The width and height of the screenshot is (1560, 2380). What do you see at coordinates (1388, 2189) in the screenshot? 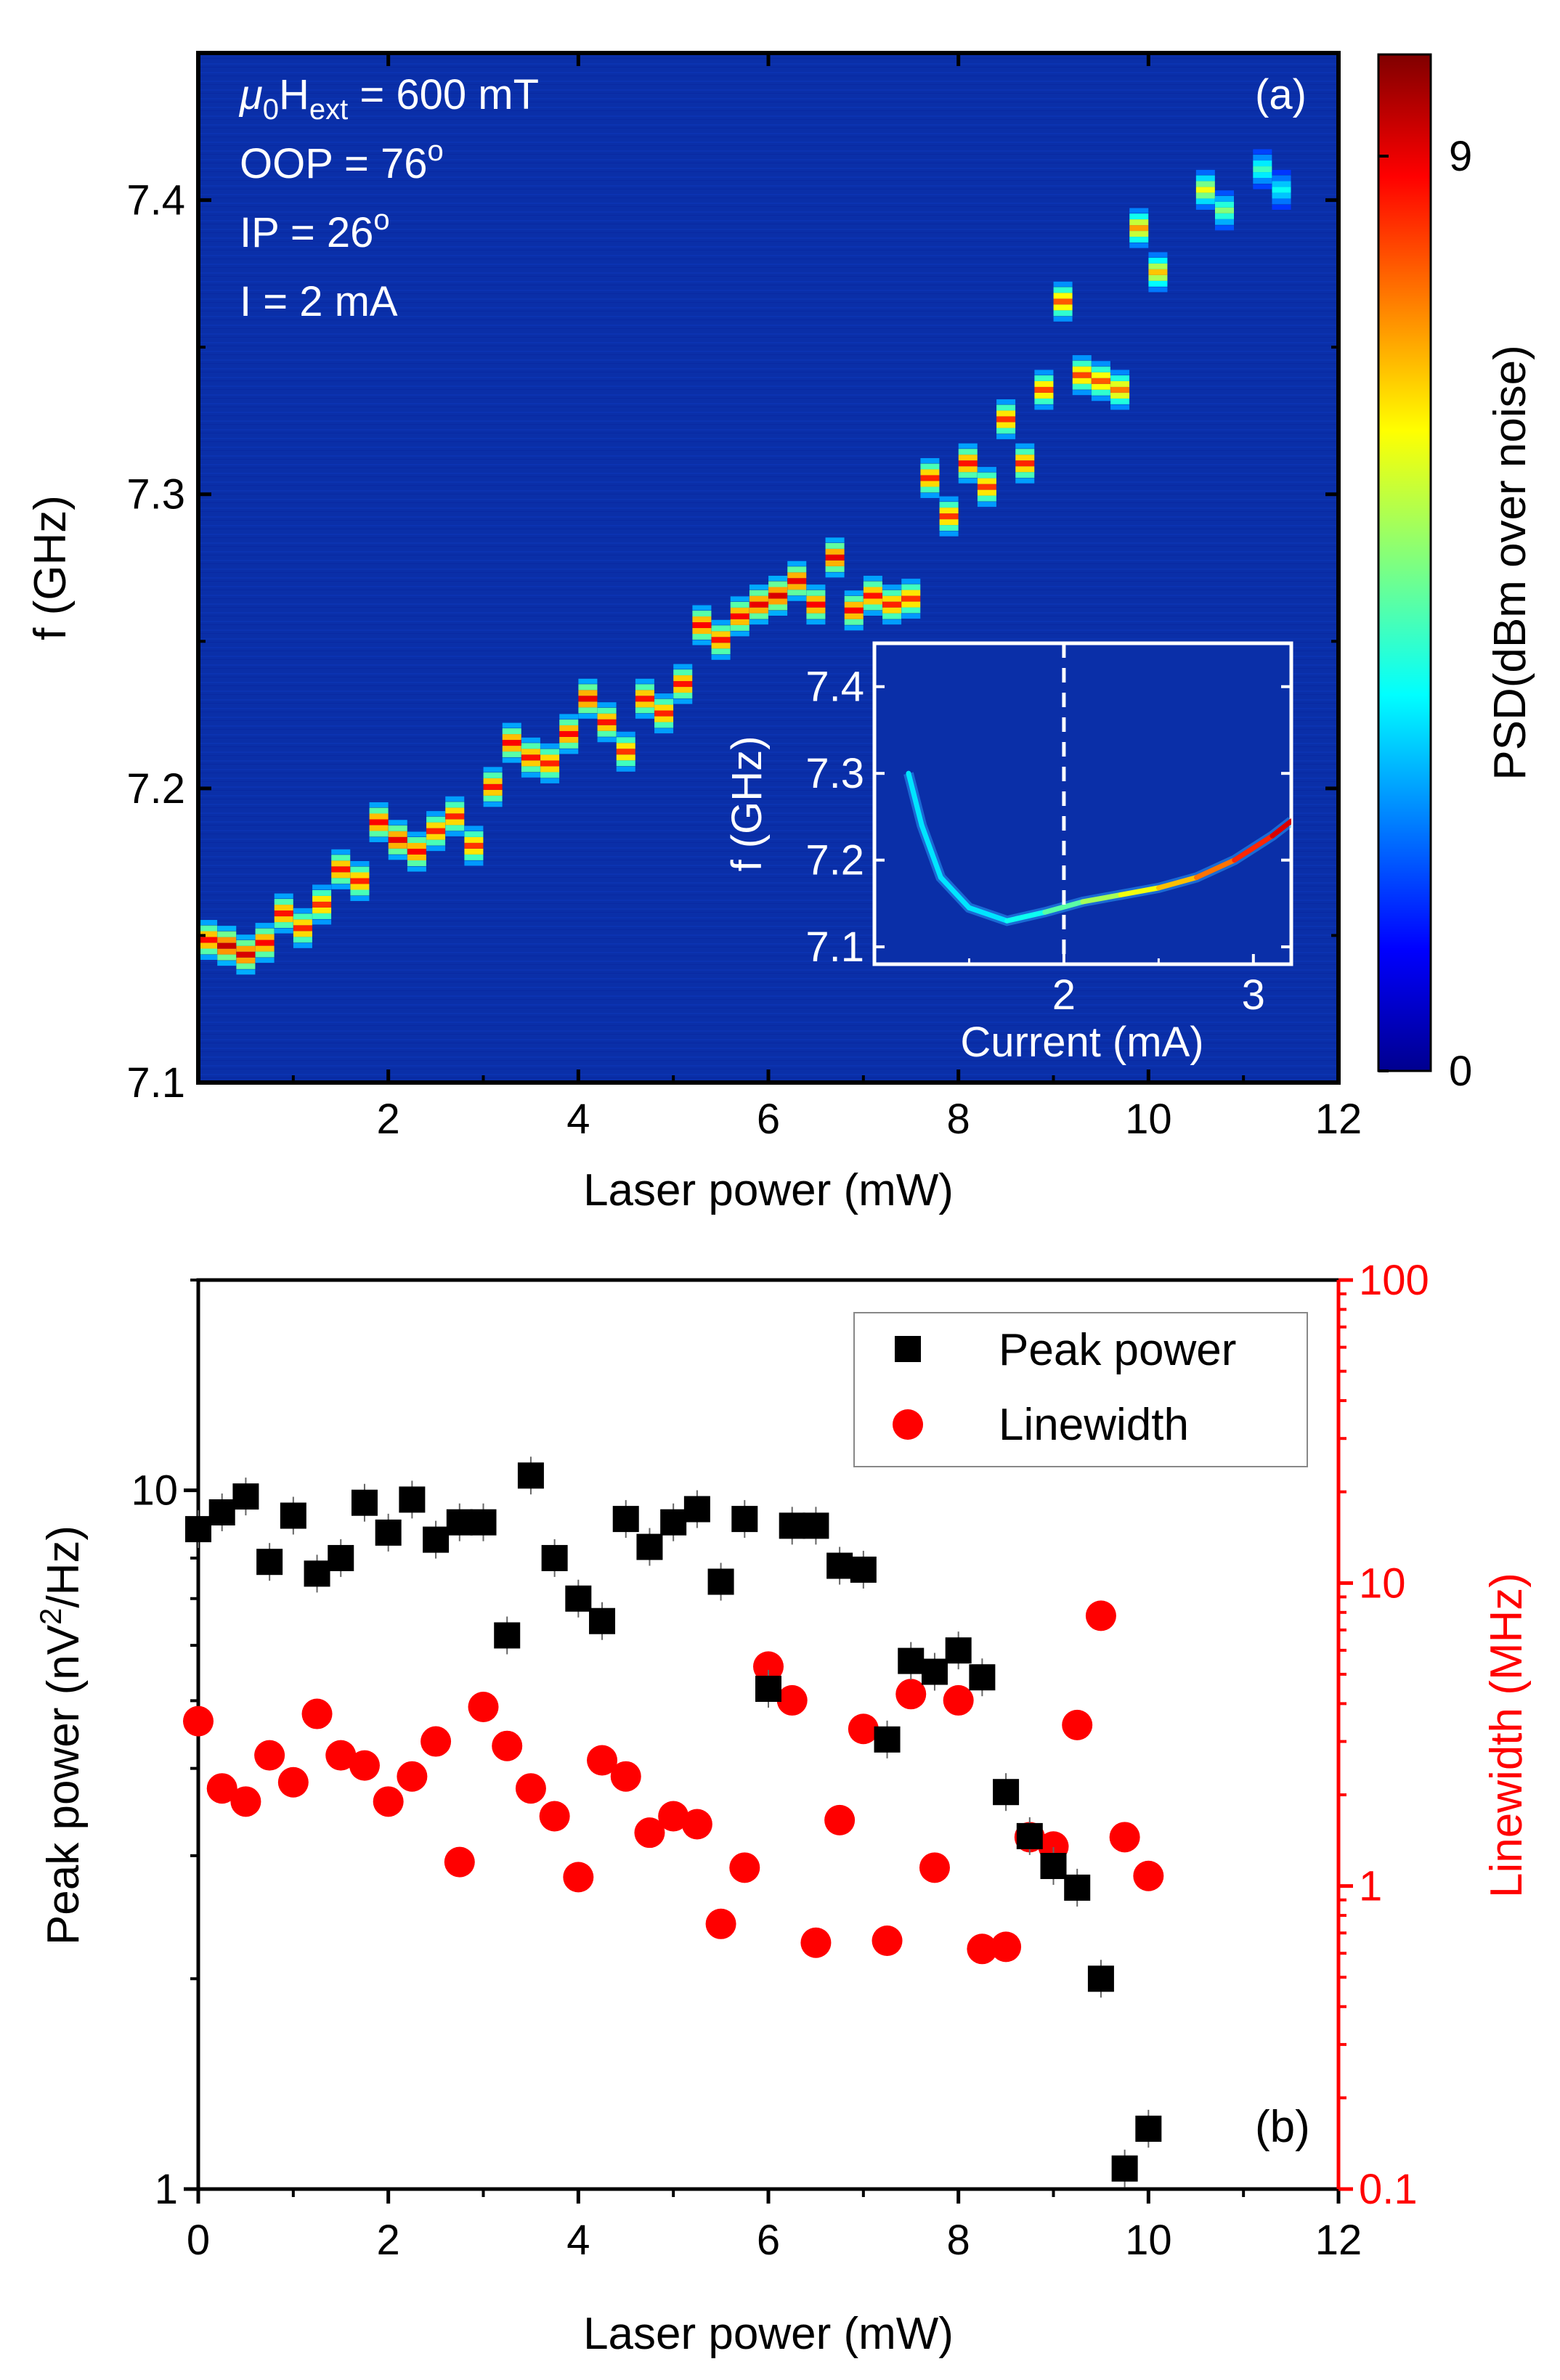
I see `y-tick-right-label: 0.1` at bounding box center [1388, 2189].